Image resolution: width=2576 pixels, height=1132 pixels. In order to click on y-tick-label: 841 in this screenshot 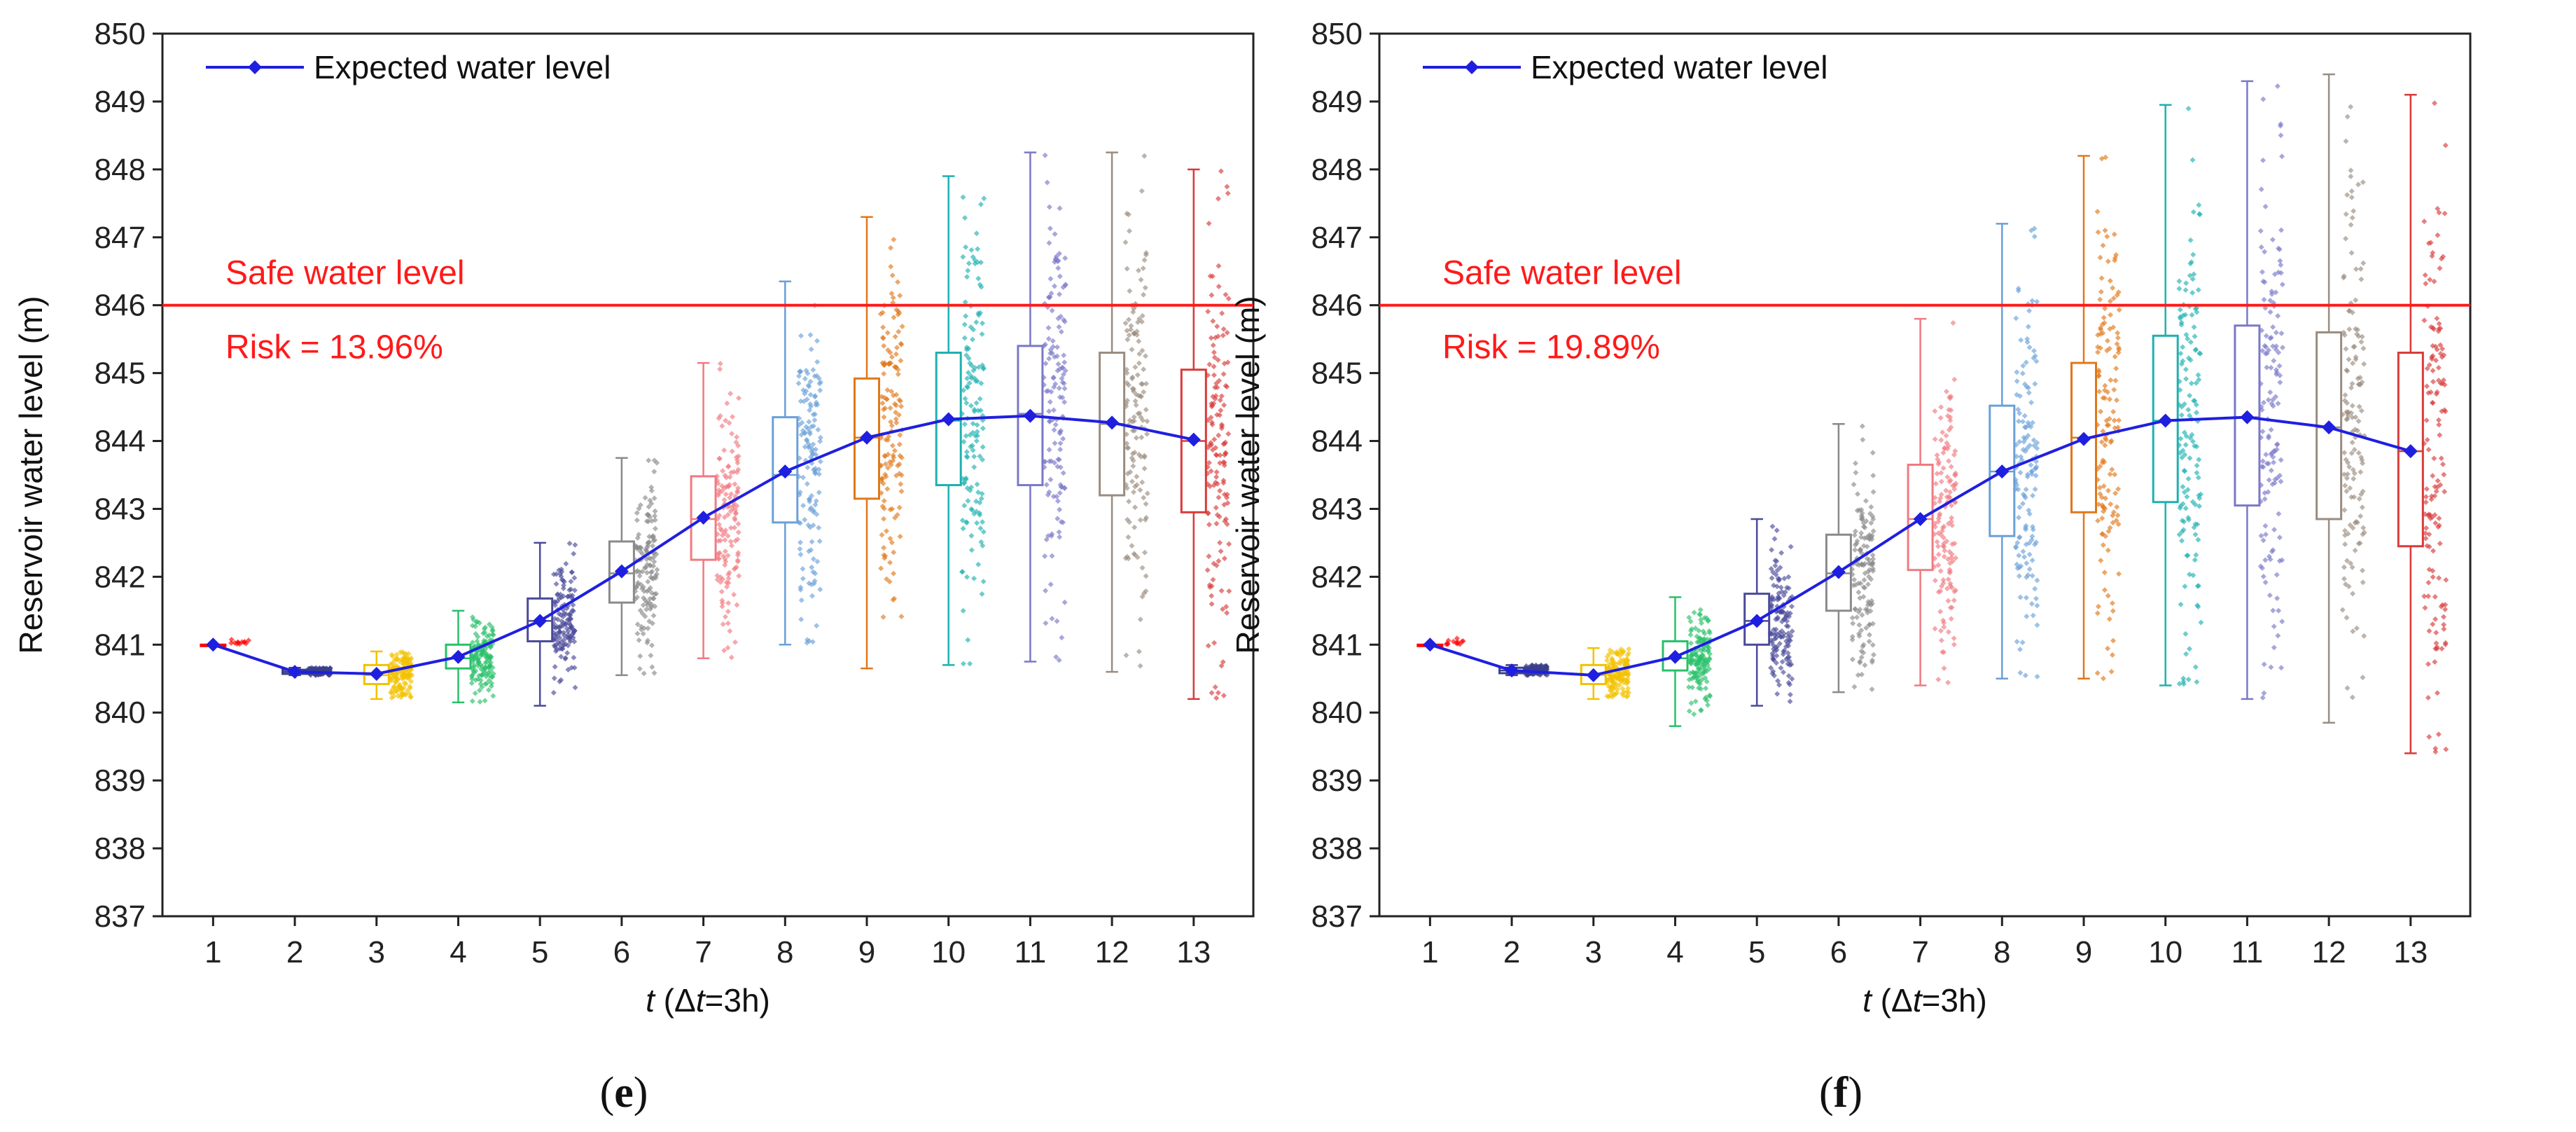, I will do `click(1337, 645)`.